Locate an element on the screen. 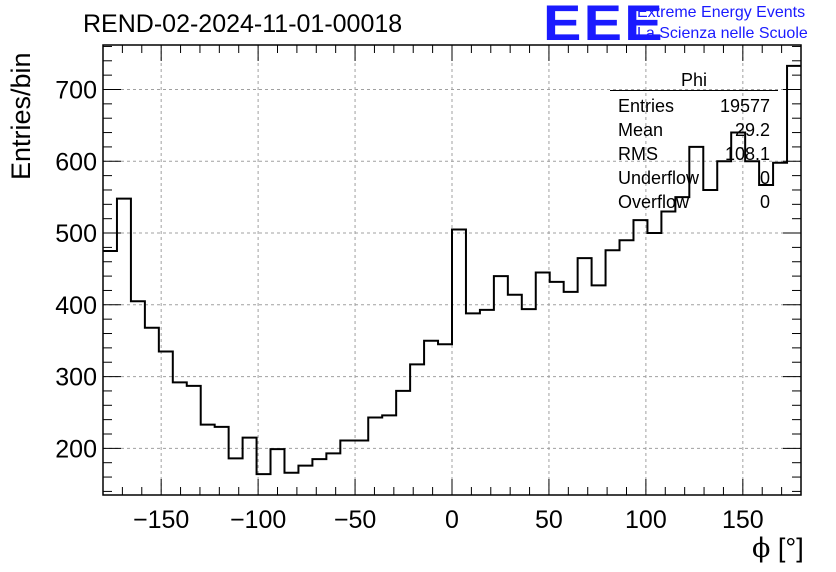  stats-label: Entries is located at coordinates (646, 106).